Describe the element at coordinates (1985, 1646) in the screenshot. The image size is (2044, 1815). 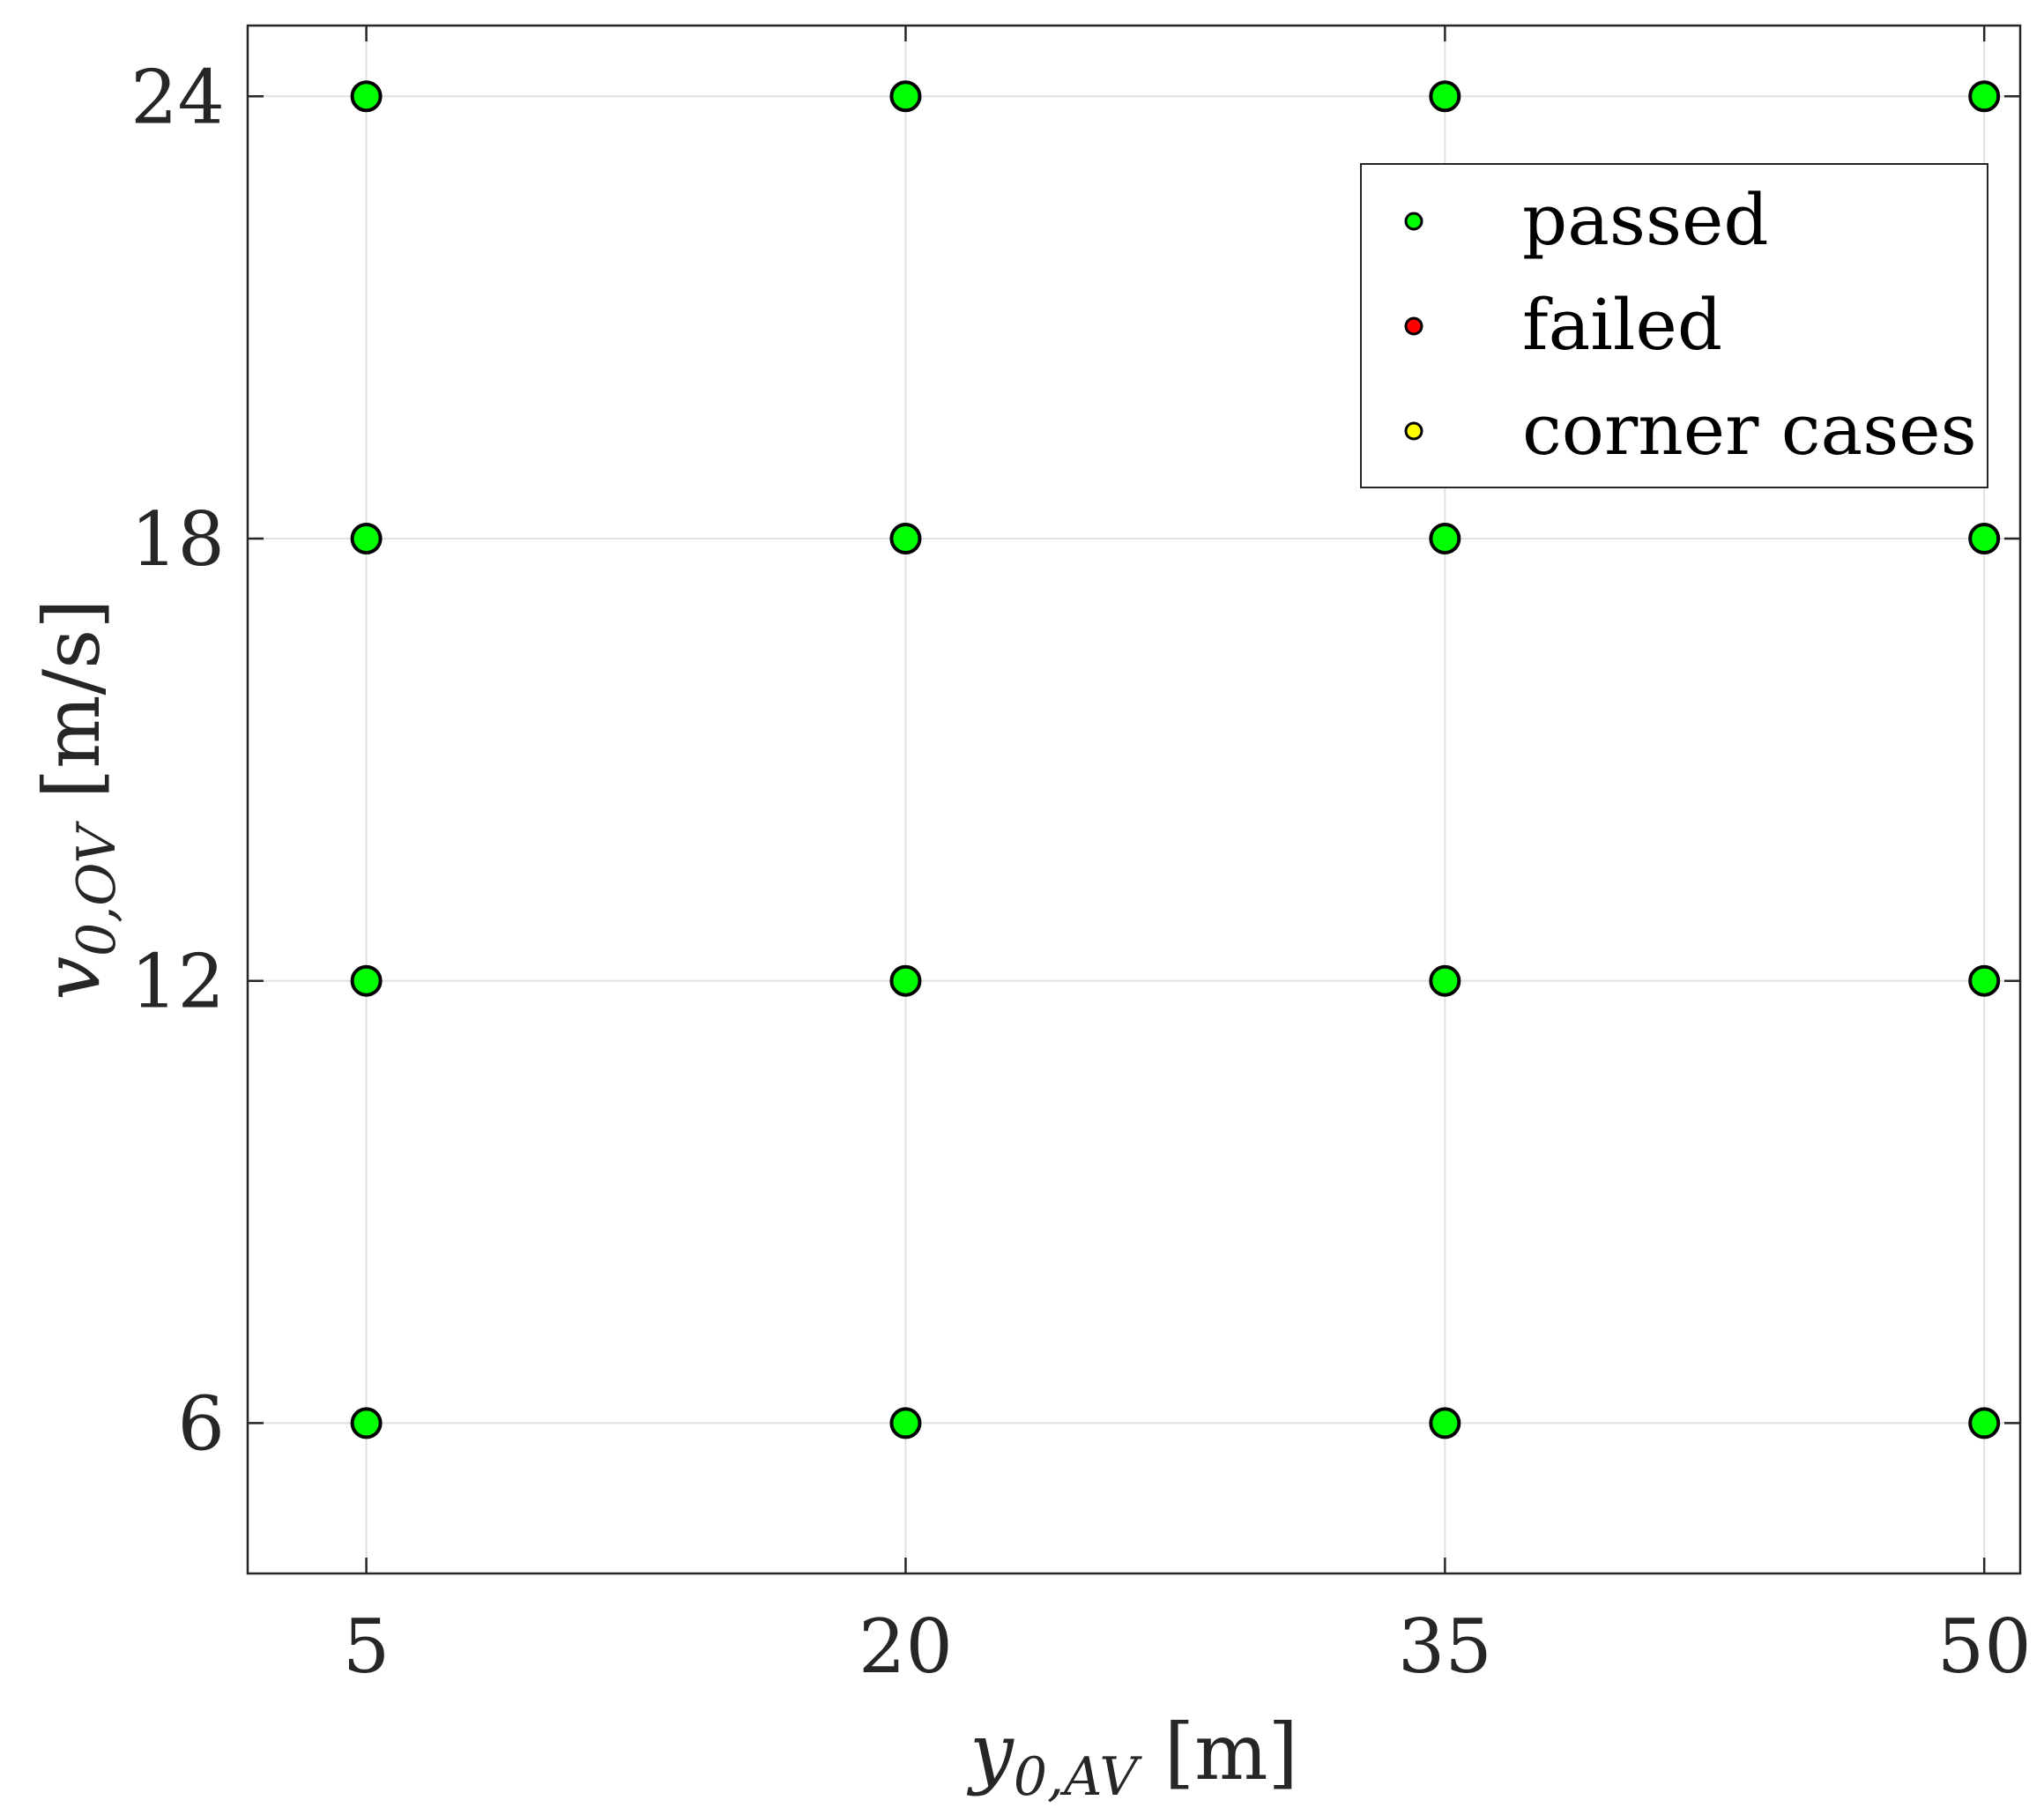
I see `x-tick-label: 50` at that location.